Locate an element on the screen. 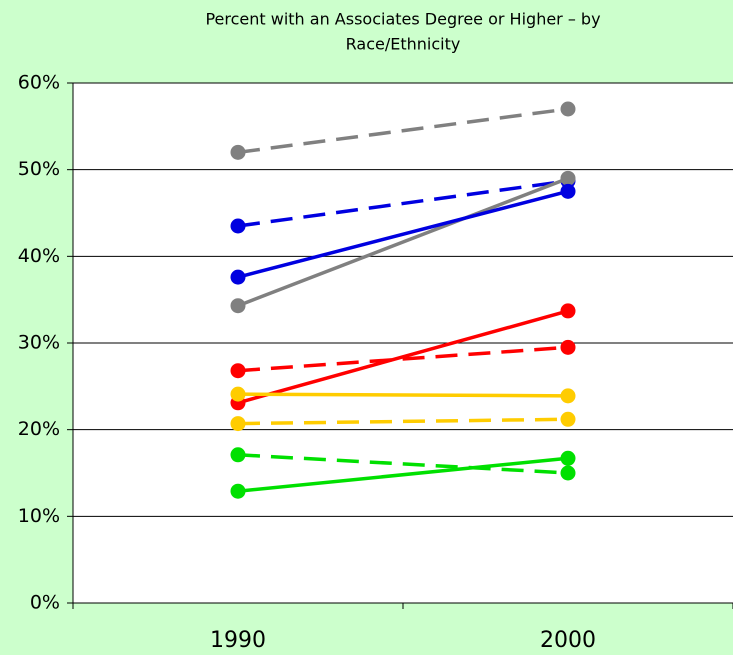  y-tick-label: 0% is located at coordinates (45, 603).